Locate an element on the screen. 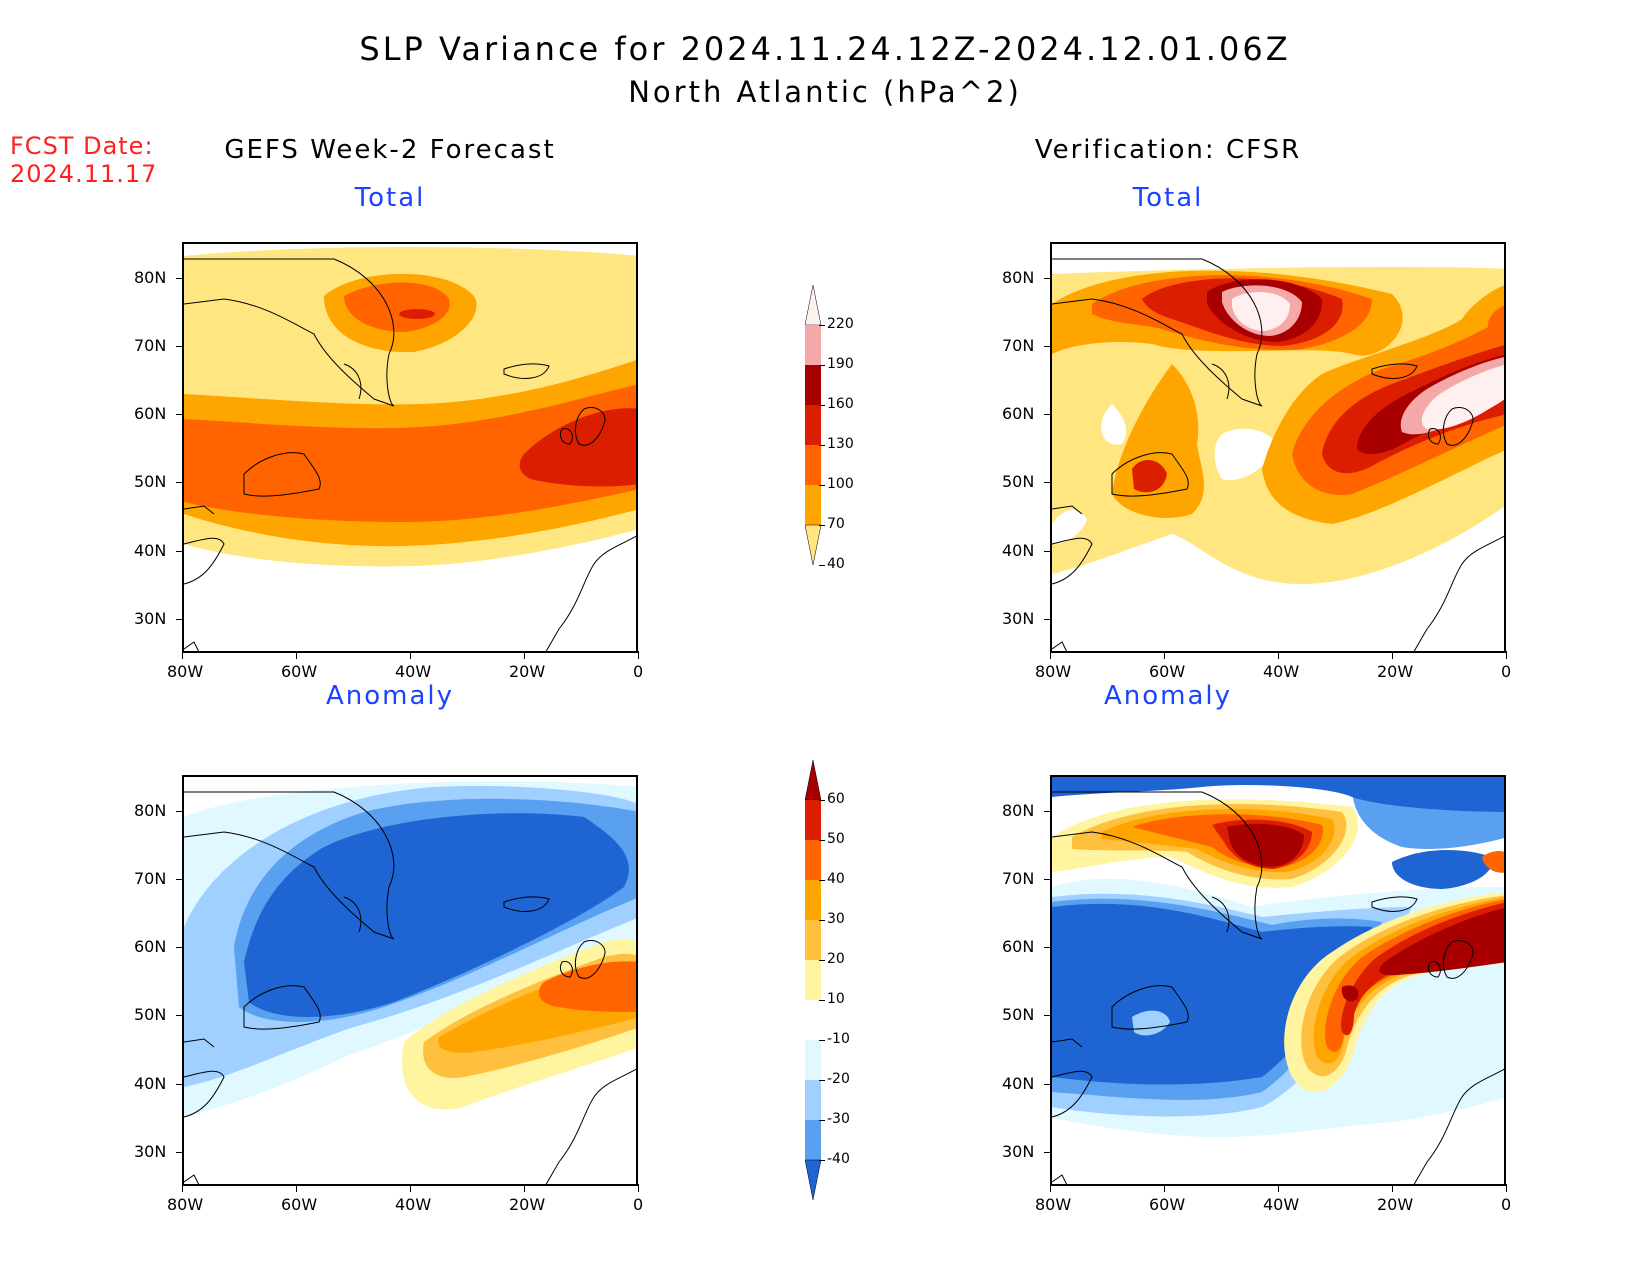 Image resolution: width=1650 pixels, height=1275 pixels. colorbar-label: 50 is located at coordinates (836, 839).